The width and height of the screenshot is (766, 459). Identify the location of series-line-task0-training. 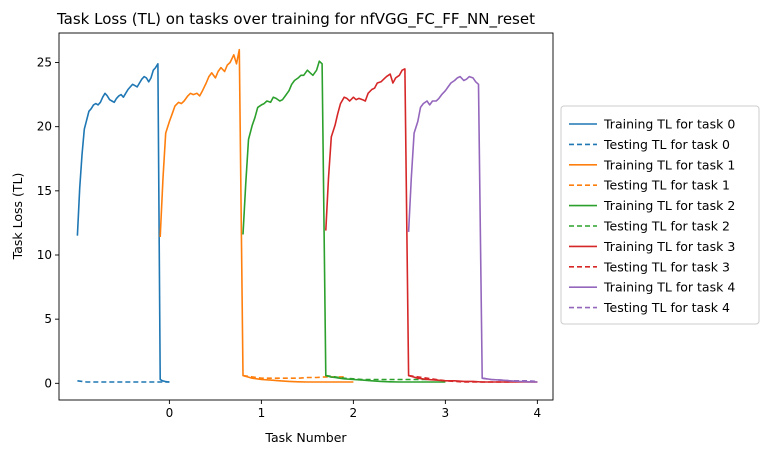
(123, 223).